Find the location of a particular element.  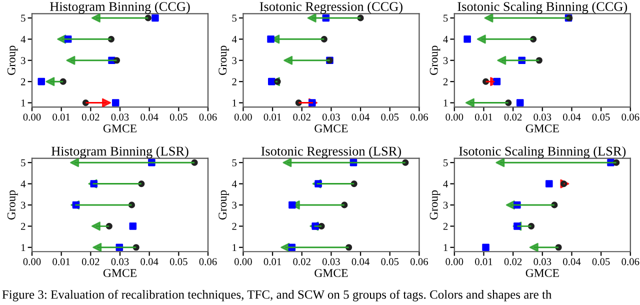

chart-title: Histogram Binning (CCG) is located at coordinates (120, 8).